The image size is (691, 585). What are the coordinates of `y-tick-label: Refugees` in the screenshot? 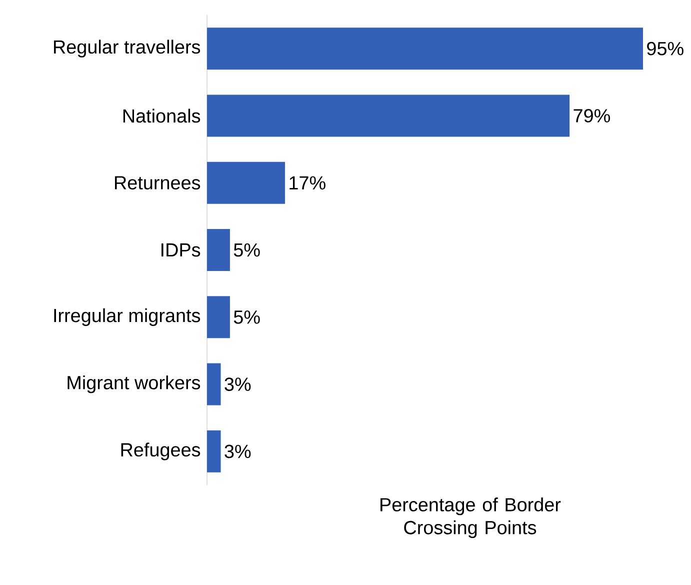 It's located at (160, 451).